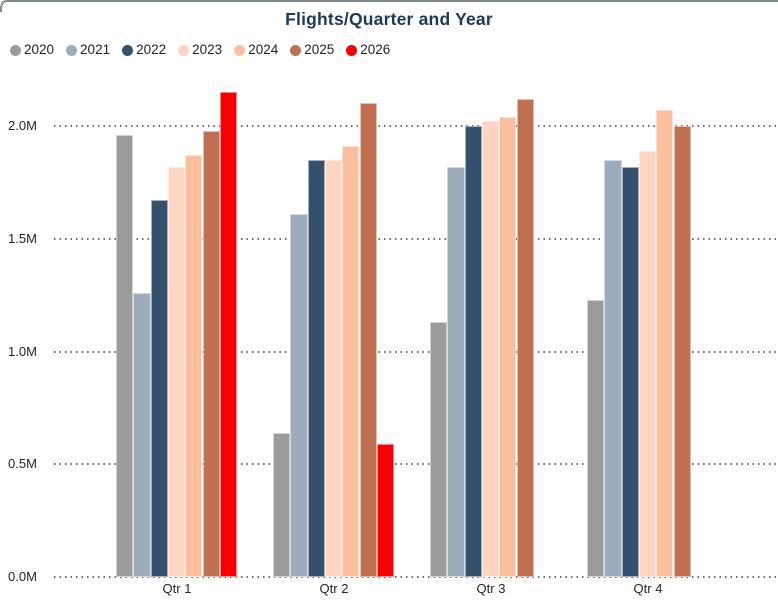 The image size is (778, 612). What do you see at coordinates (211, 353) in the screenshot?
I see `bar-qtr1-2025` at bounding box center [211, 353].